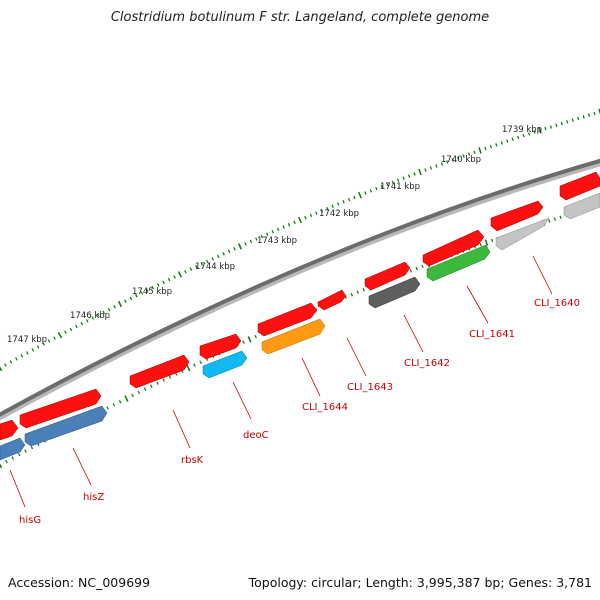  I want to click on gene-label: rbsK, so click(192, 460).